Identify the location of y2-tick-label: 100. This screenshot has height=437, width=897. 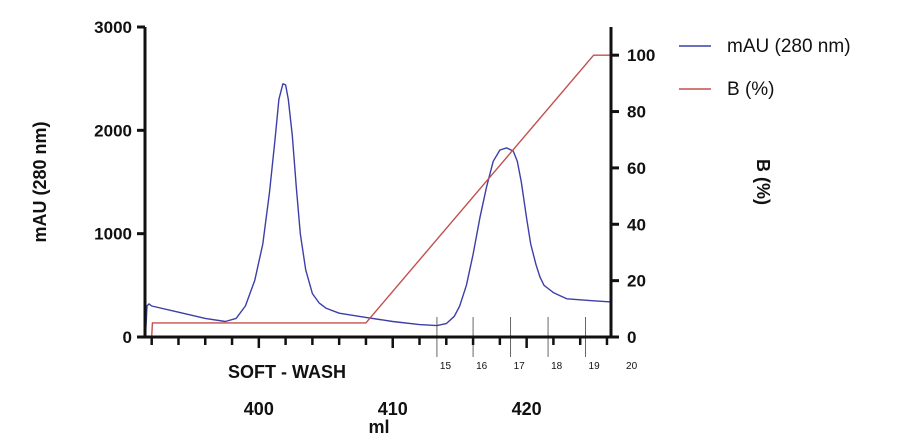
(641, 55).